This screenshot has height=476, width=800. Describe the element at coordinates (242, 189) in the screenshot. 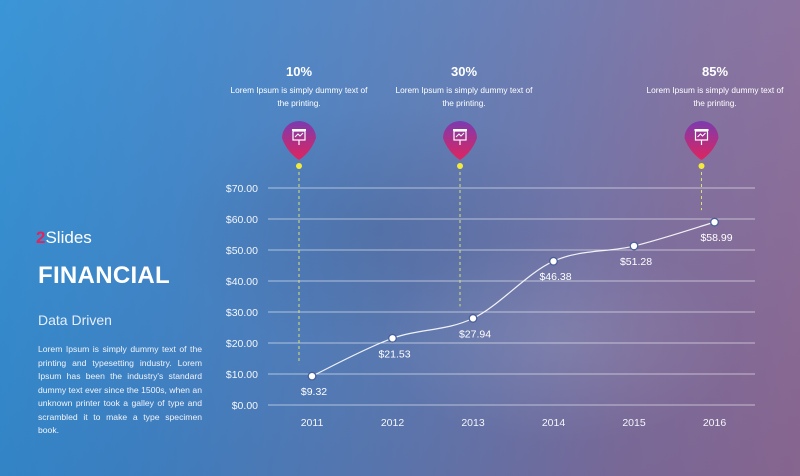

I see `y-tick-label: $70.00` at that location.